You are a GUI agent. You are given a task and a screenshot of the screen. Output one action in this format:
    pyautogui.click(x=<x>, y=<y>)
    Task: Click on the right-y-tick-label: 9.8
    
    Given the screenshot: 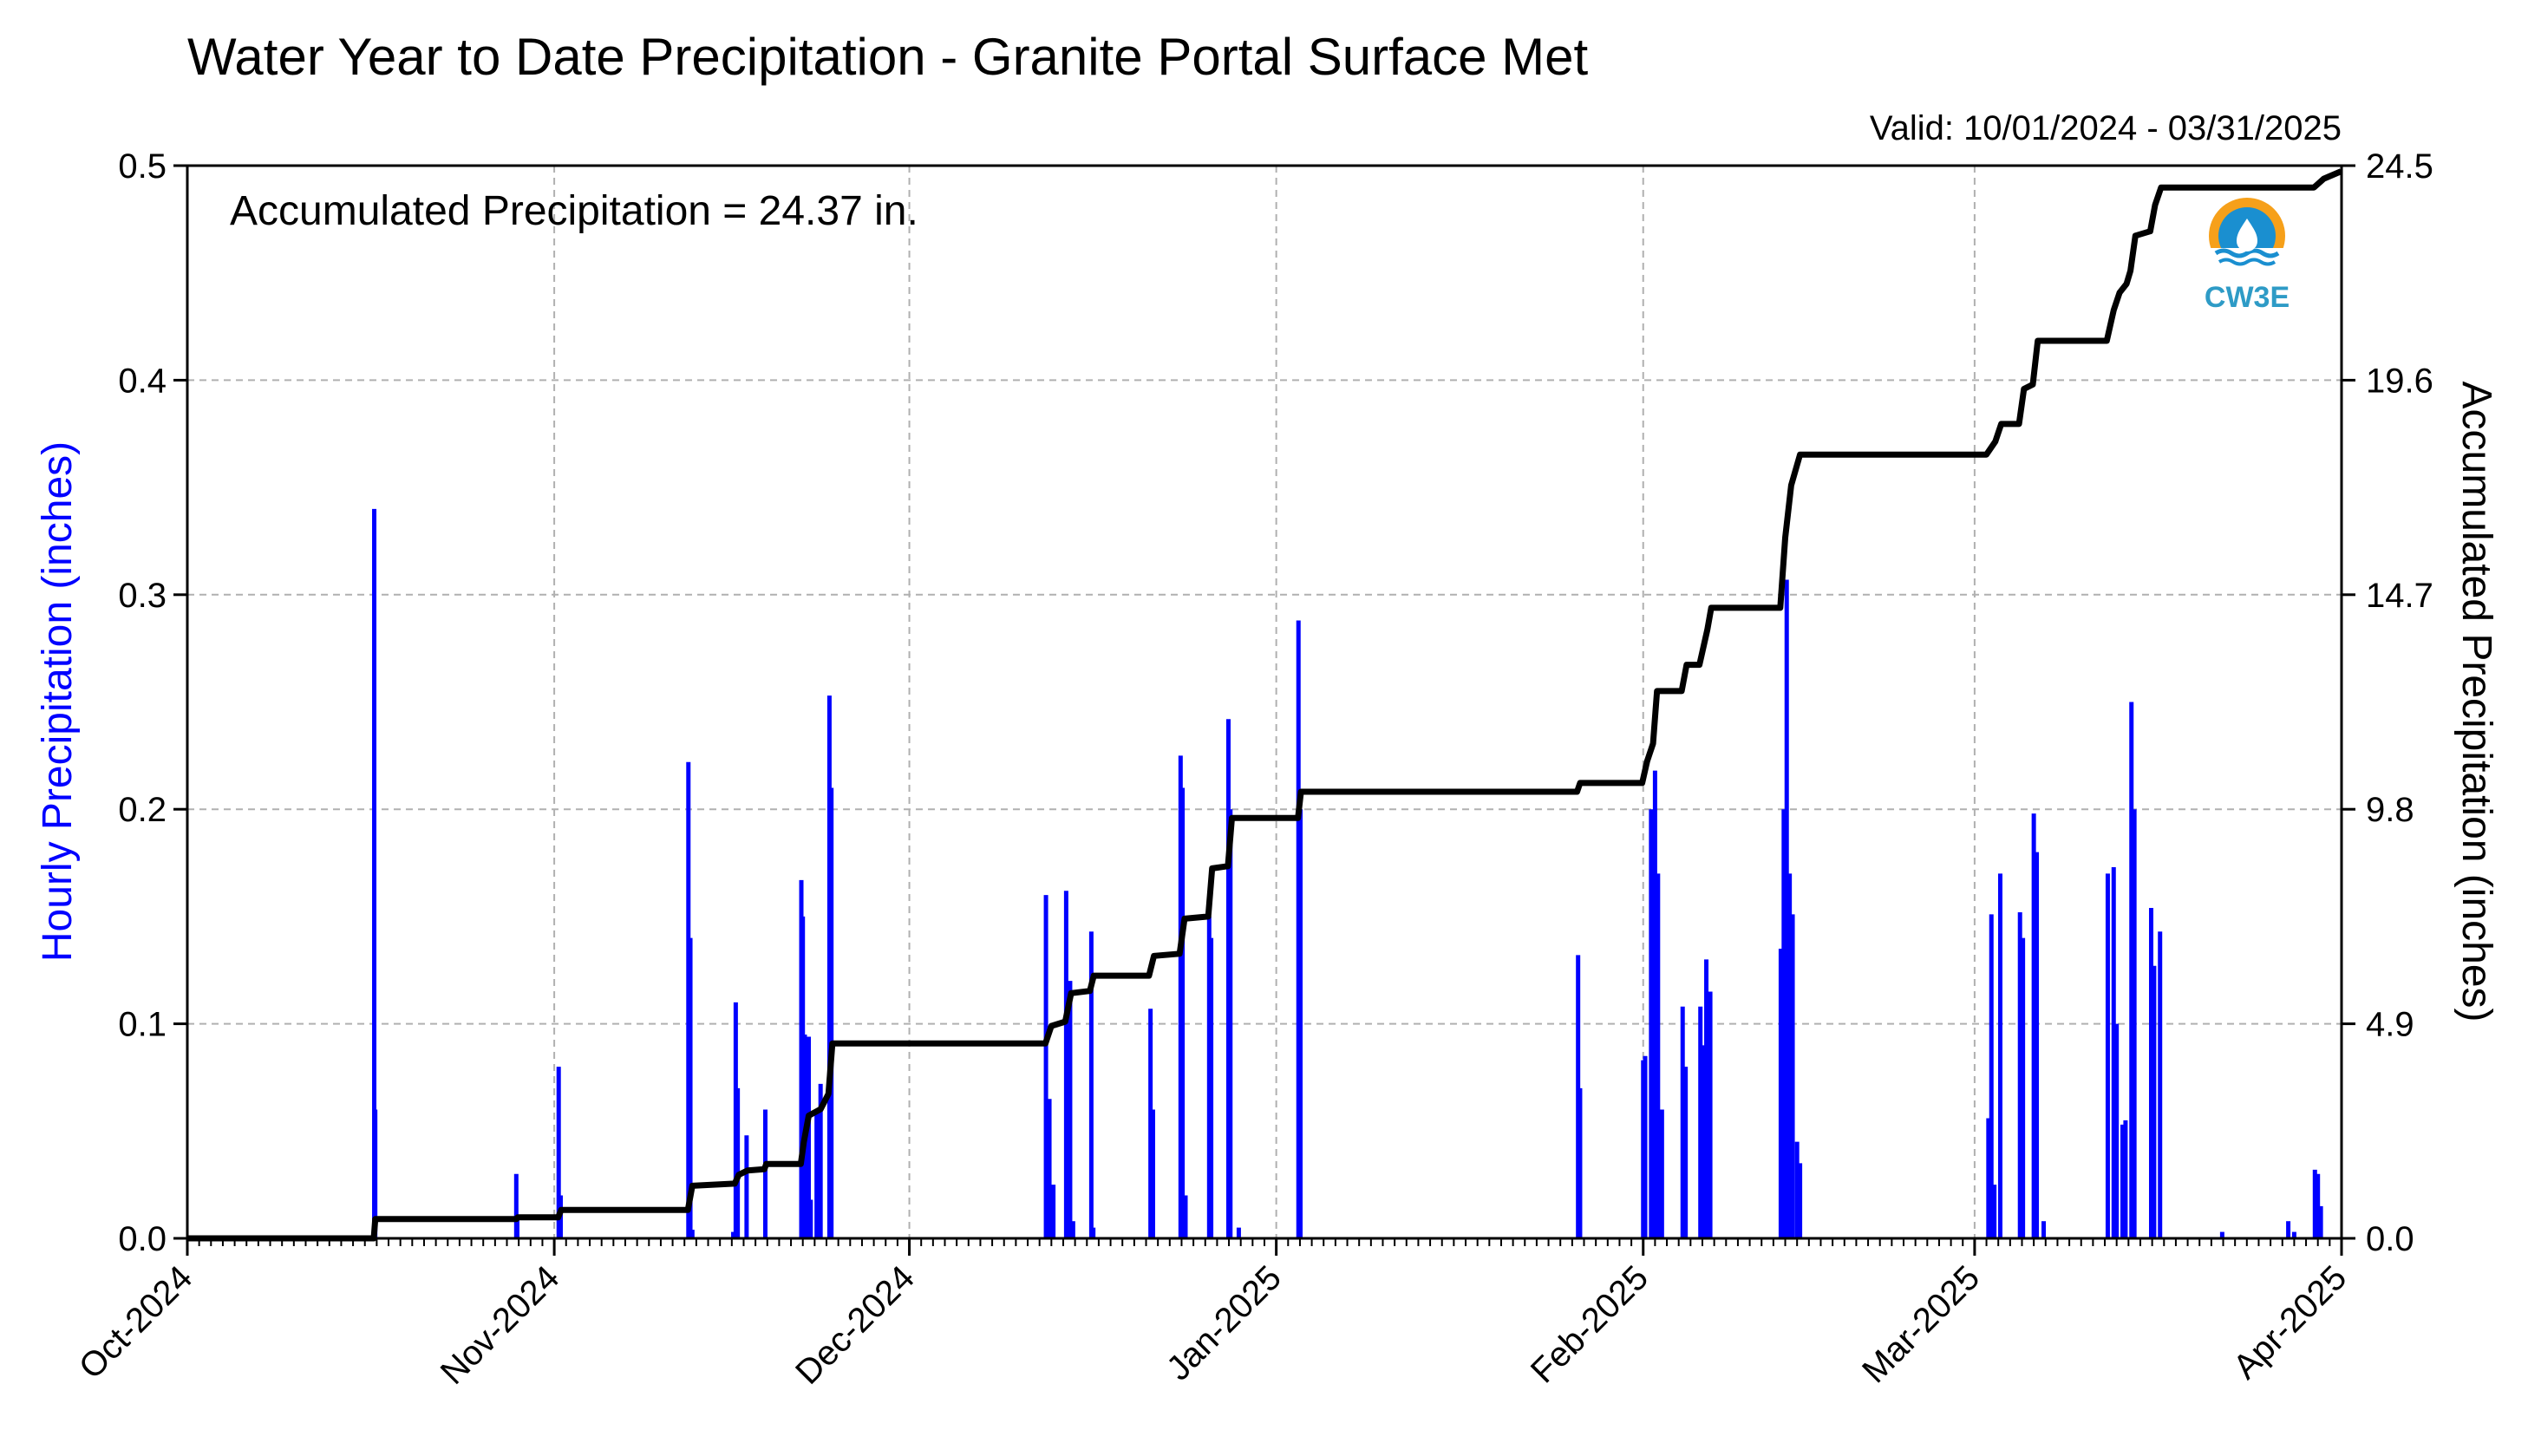 What is the action you would take?
    pyautogui.click(x=2390, y=810)
    